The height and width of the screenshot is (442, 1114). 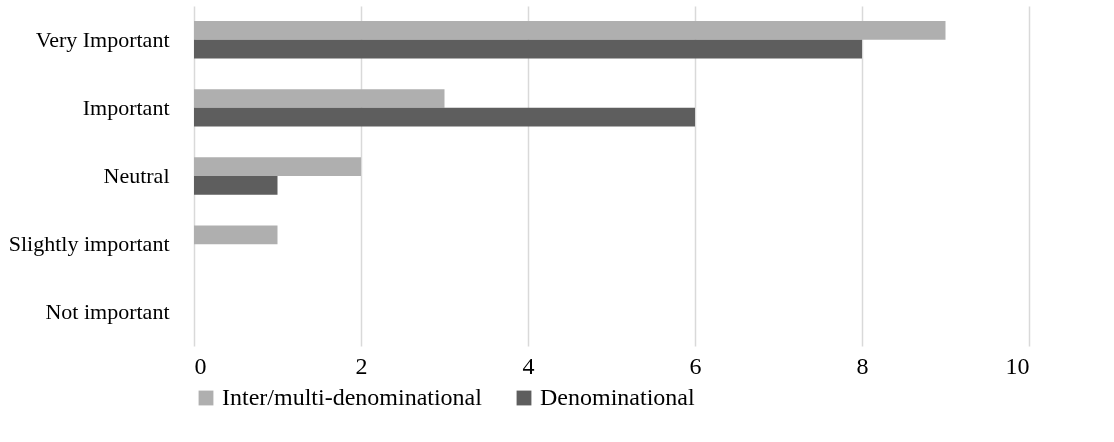 I want to click on y-tick-label: Important, so click(x=126, y=107).